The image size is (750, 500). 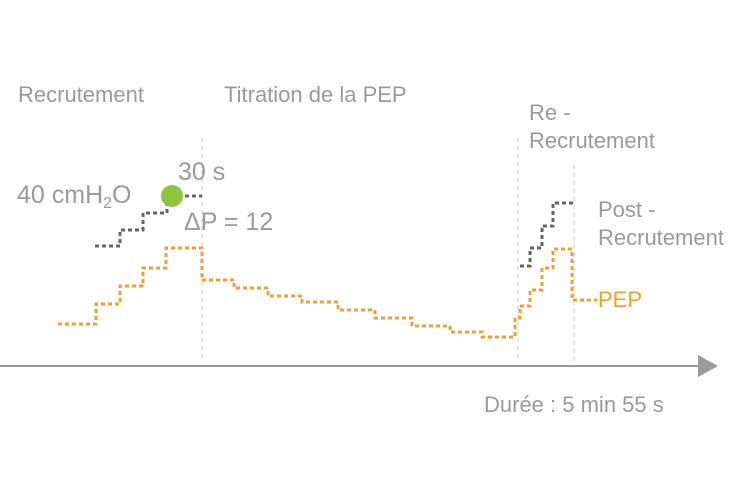 What do you see at coordinates (201, 172) in the screenshot?
I see `hold-time-label: 30 s` at bounding box center [201, 172].